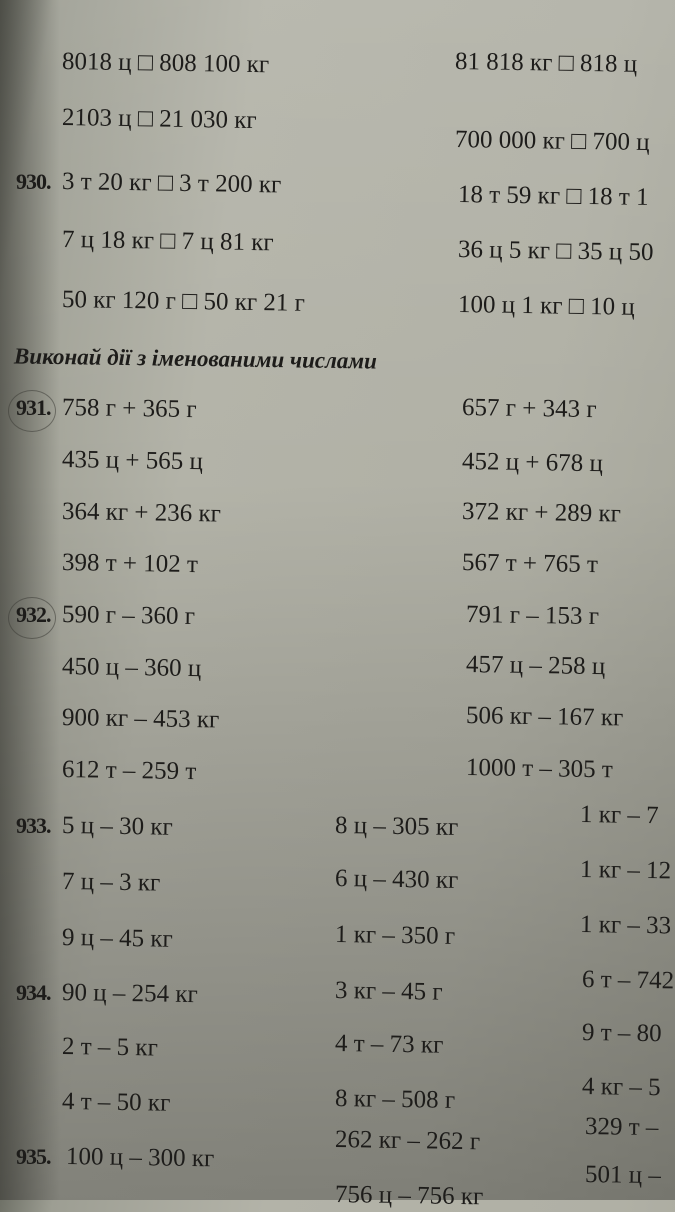 The width and height of the screenshot is (675, 1212). Describe the element at coordinates (117, 938) in the screenshot. I see `exercise-expression: 9 ц – 45 кг` at that location.